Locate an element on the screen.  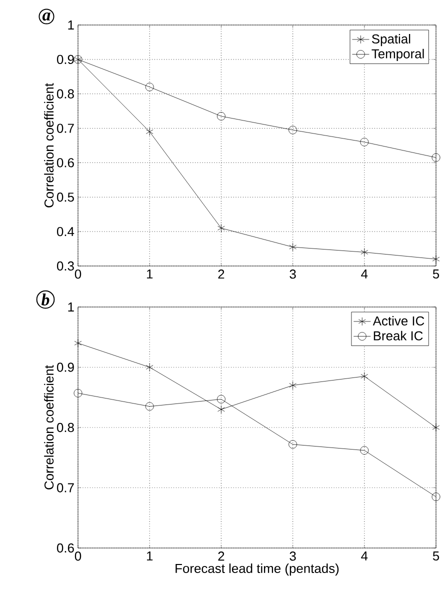
y-tick-label: 0.4 is located at coordinates (65, 231).